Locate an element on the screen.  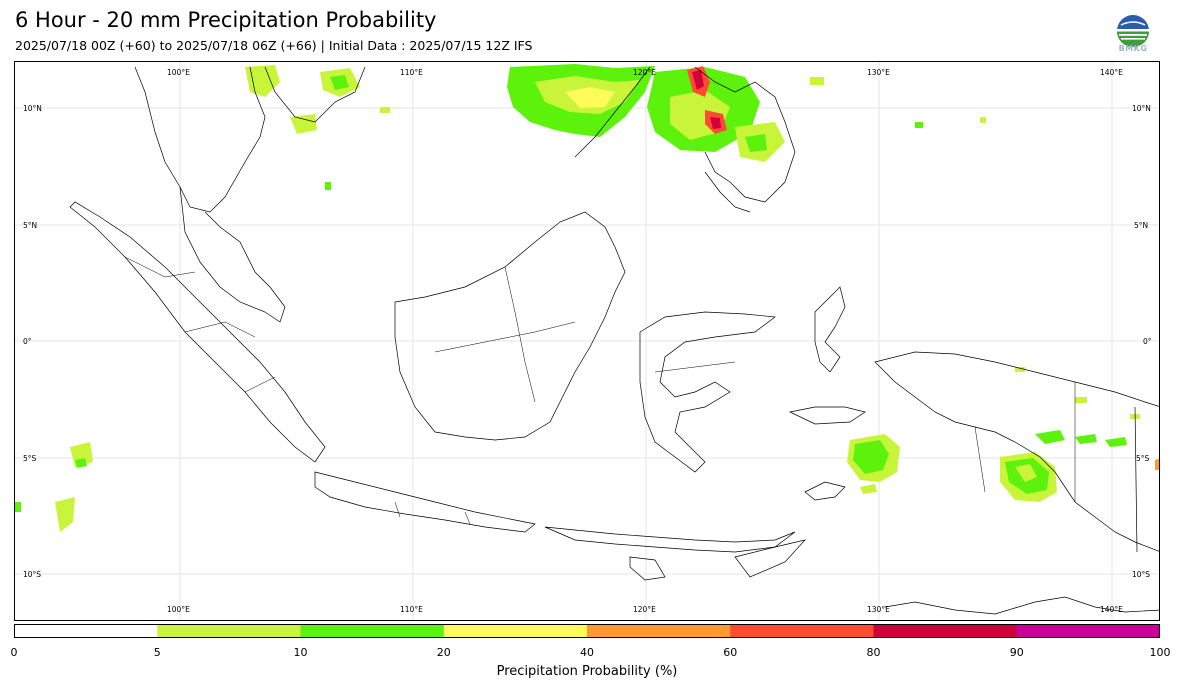
colorbar-tick-label: 10 is located at coordinates (300, 652).